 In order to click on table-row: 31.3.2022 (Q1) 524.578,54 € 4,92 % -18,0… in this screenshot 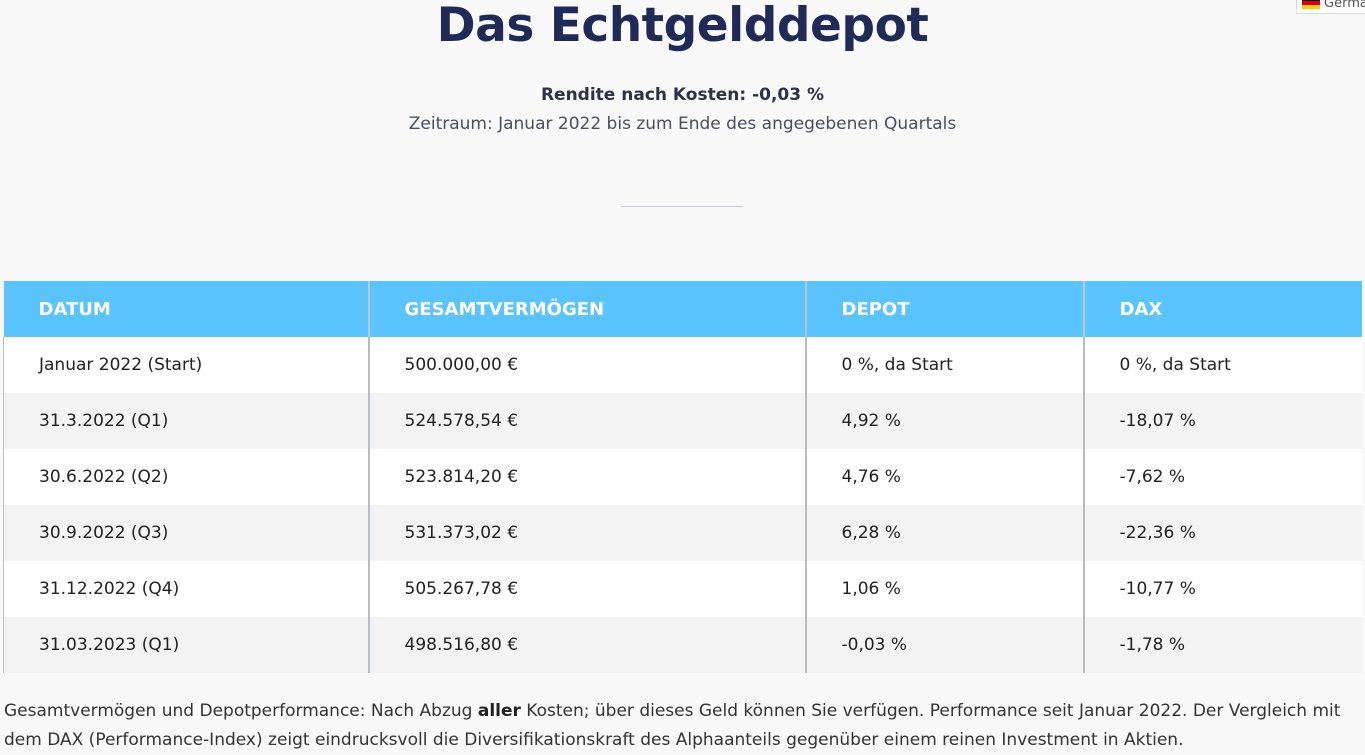, I will do `click(682, 421)`.